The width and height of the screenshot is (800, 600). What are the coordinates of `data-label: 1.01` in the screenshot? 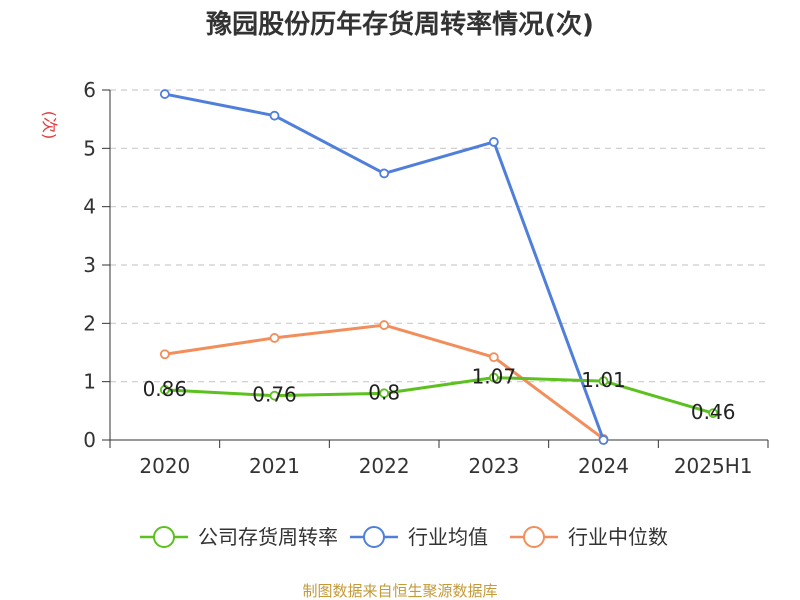 It's located at (603, 380).